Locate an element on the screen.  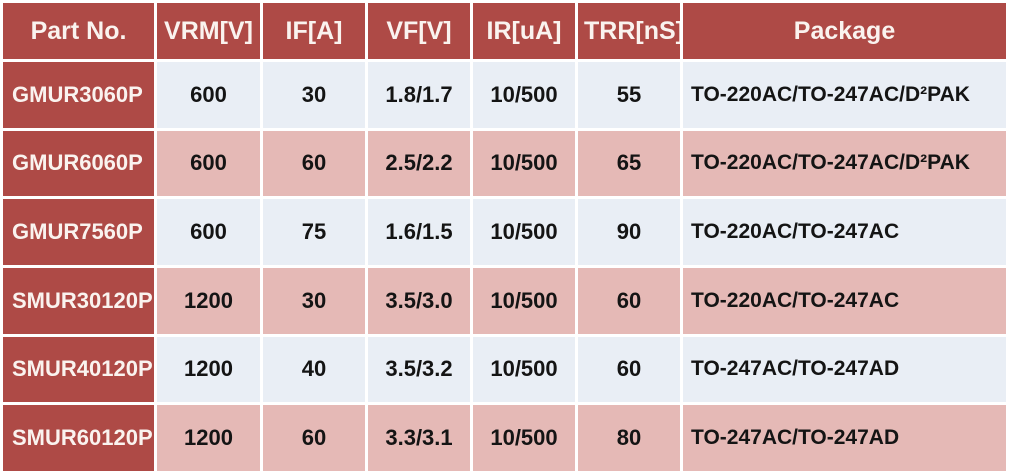
vf-cell: 3.5/3.0 is located at coordinates (419, 300).